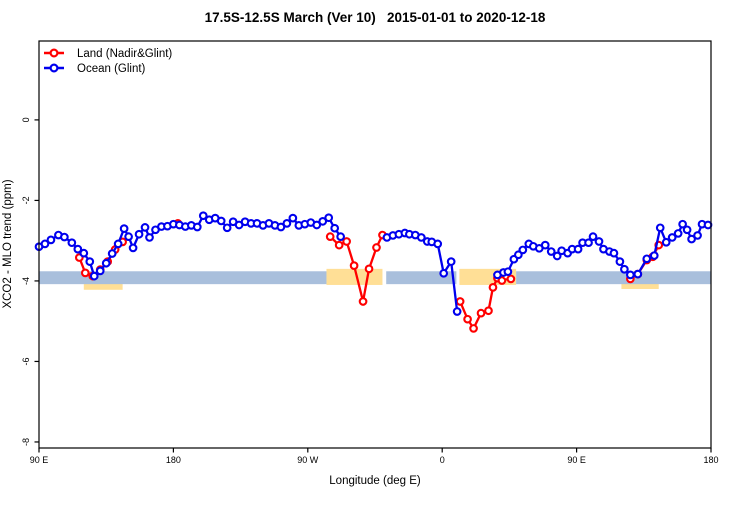 The image size is (750, 505). What do you see at coordinates (54, 68) in the screenshot?
I see `legend-ocean-marker-icon` at bounding box center [54, 68].